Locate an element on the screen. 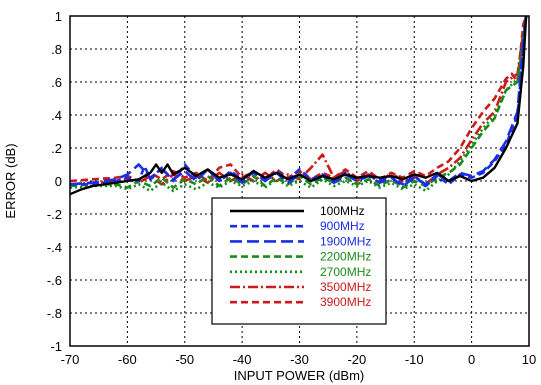 Image resolution: width=541 pixels, height=385 pixels. y-tick-labels: -1 -.8 -.6 -.4 -.2 0 .2 .4 .6 .8 1 is located at coordinates (54, 181).